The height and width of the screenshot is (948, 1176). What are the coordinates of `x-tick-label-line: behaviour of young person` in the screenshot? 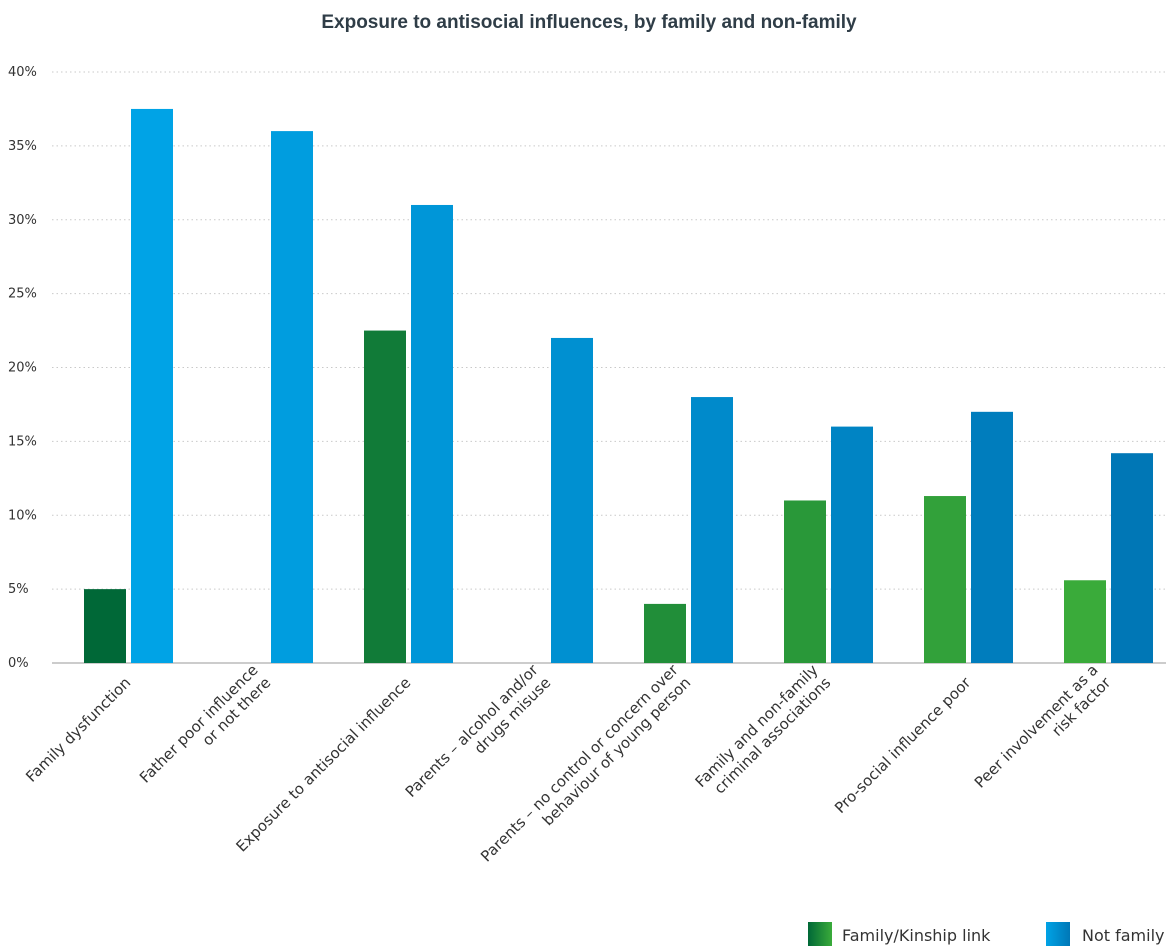 It's located at (617, 752).